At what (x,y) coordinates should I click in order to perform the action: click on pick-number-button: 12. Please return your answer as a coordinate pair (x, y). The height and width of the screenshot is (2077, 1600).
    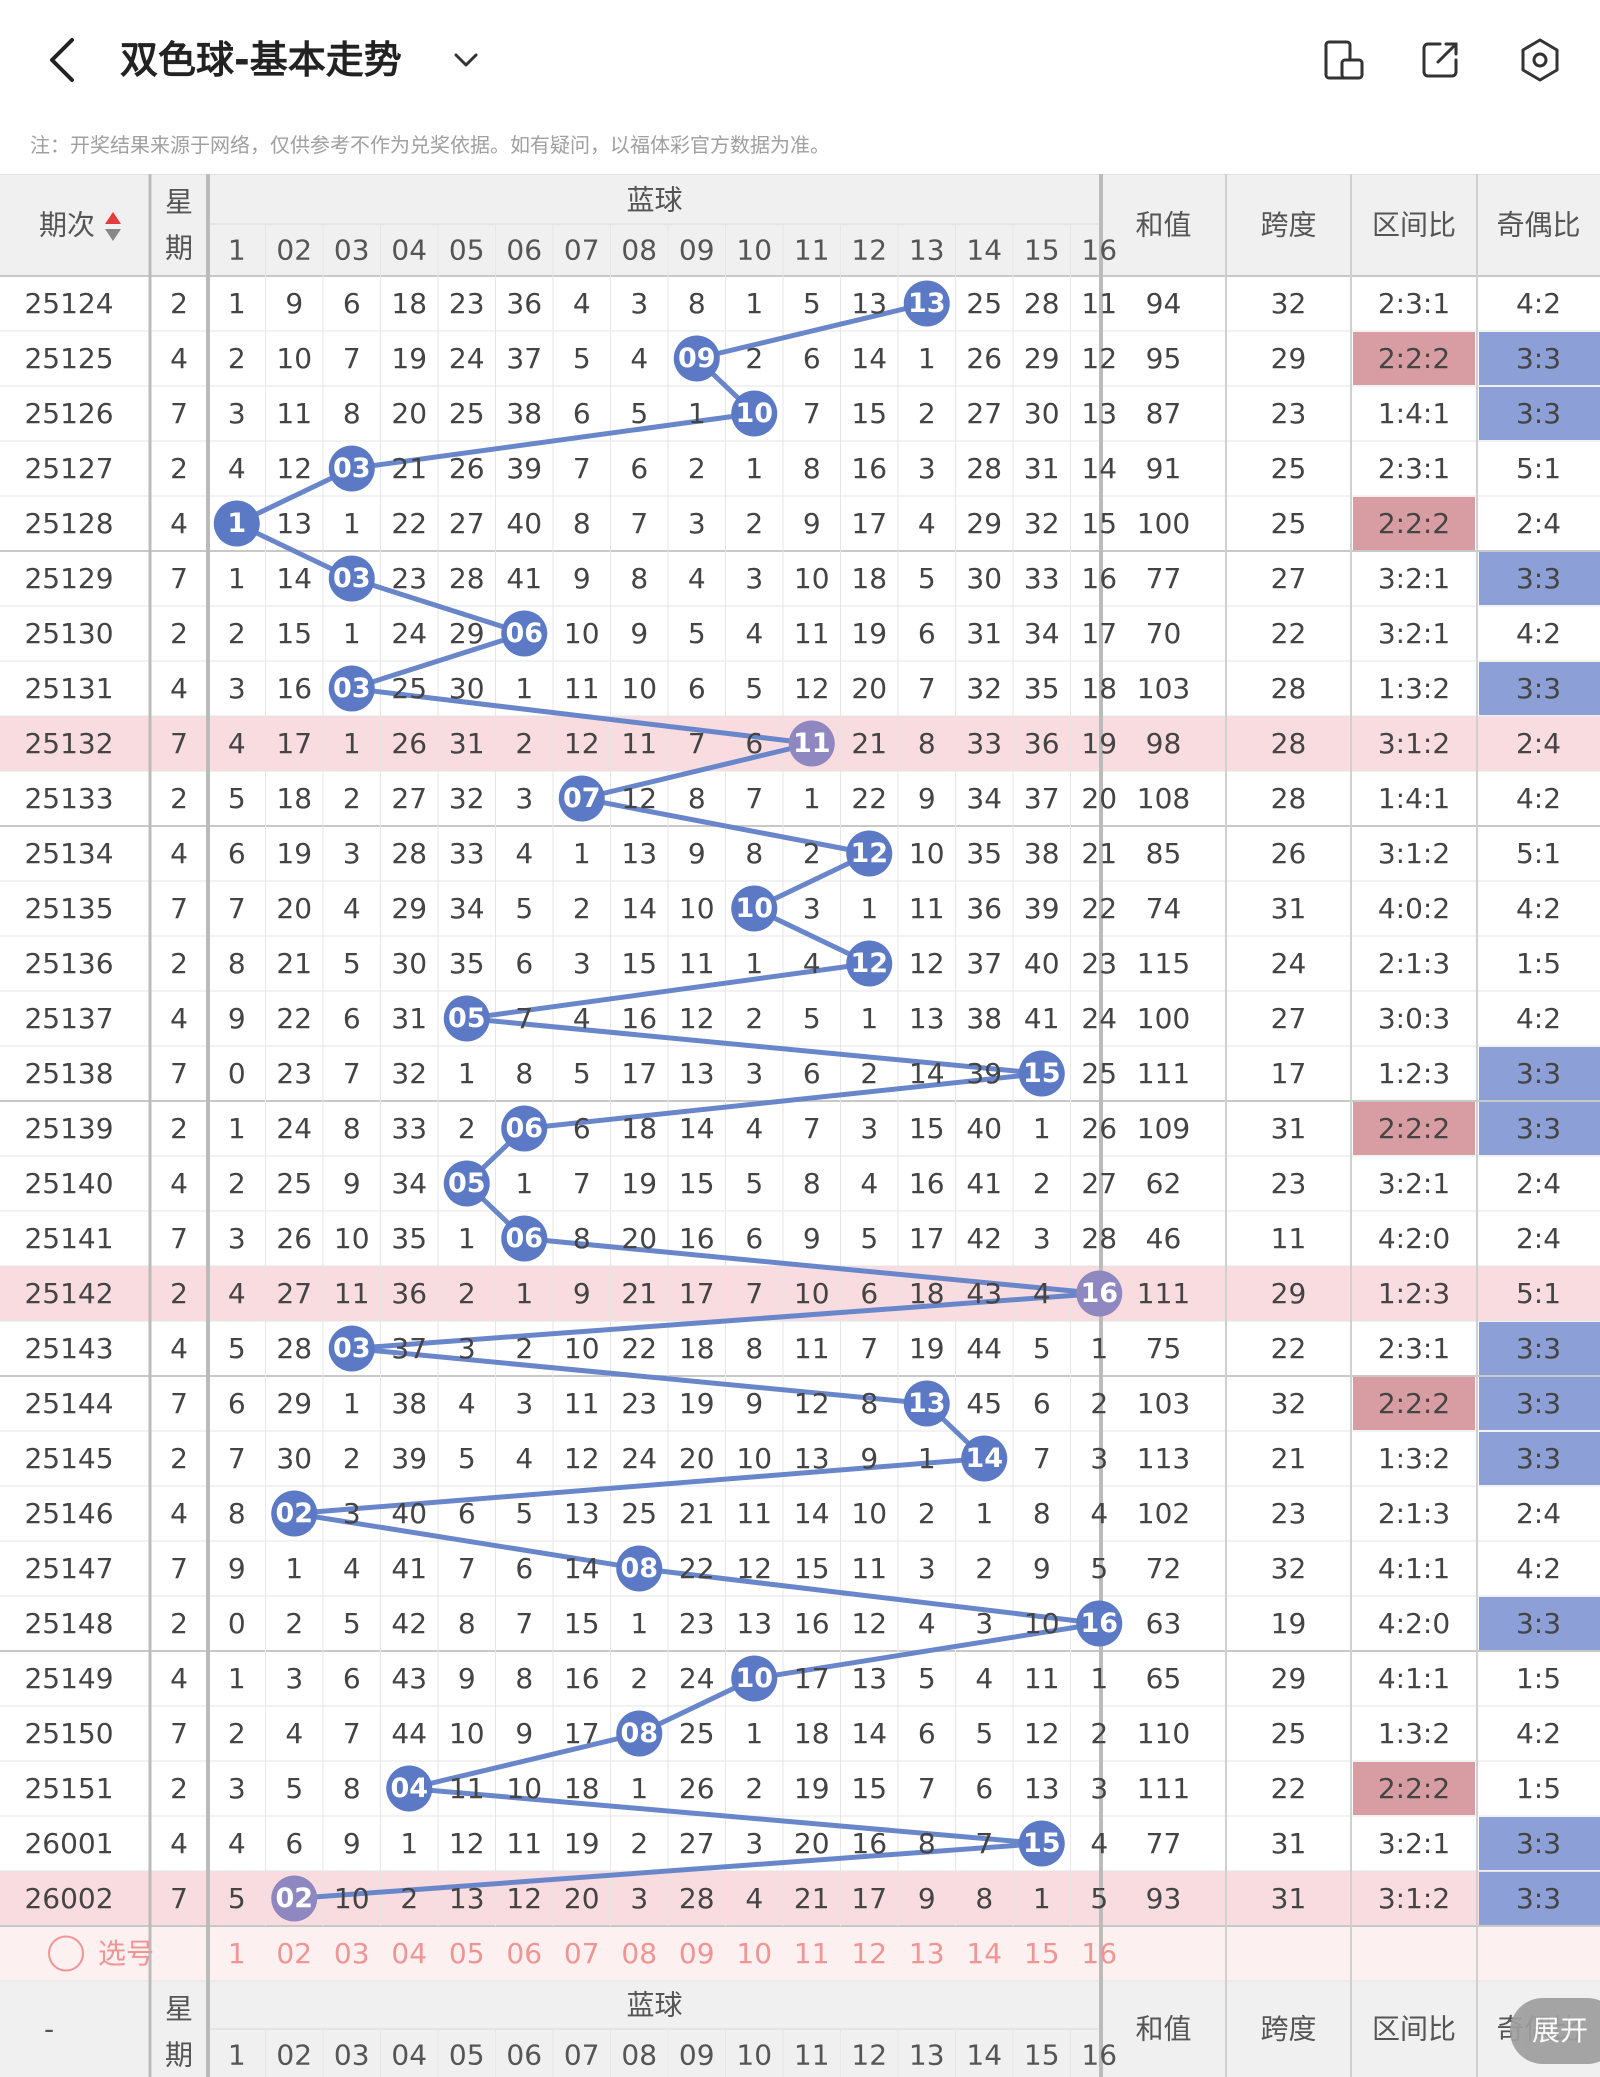
    Looking at the image, I should click on (869, 1953).